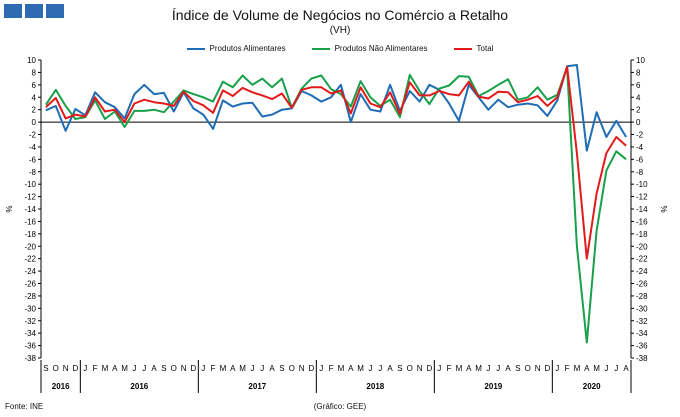  What do you see at coordinates (33, 135) in the screenshot?
I see `y-tick-label-left: -2` at bounding box center [33, 135].